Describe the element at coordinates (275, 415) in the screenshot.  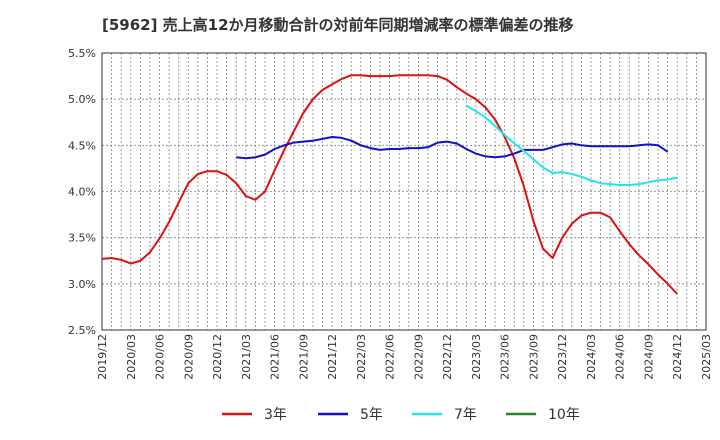
I see `legend-label: 3年` at that location.